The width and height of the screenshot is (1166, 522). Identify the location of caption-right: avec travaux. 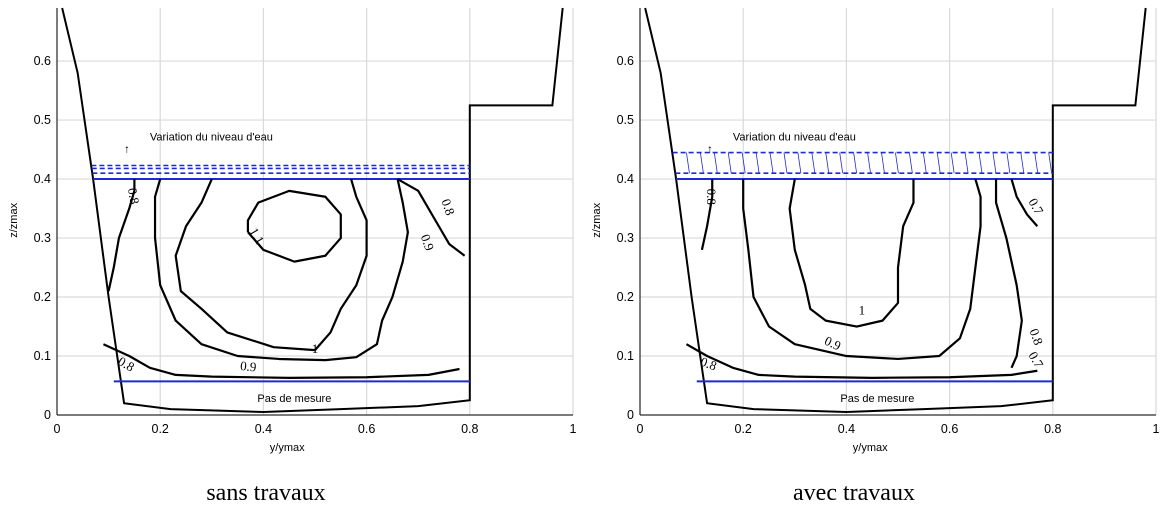
(854, 493).